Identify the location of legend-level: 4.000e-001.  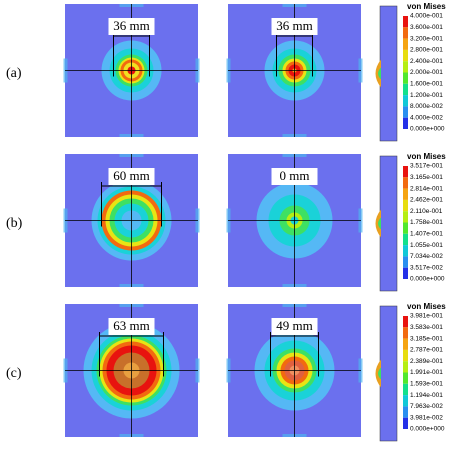
(426, 16).